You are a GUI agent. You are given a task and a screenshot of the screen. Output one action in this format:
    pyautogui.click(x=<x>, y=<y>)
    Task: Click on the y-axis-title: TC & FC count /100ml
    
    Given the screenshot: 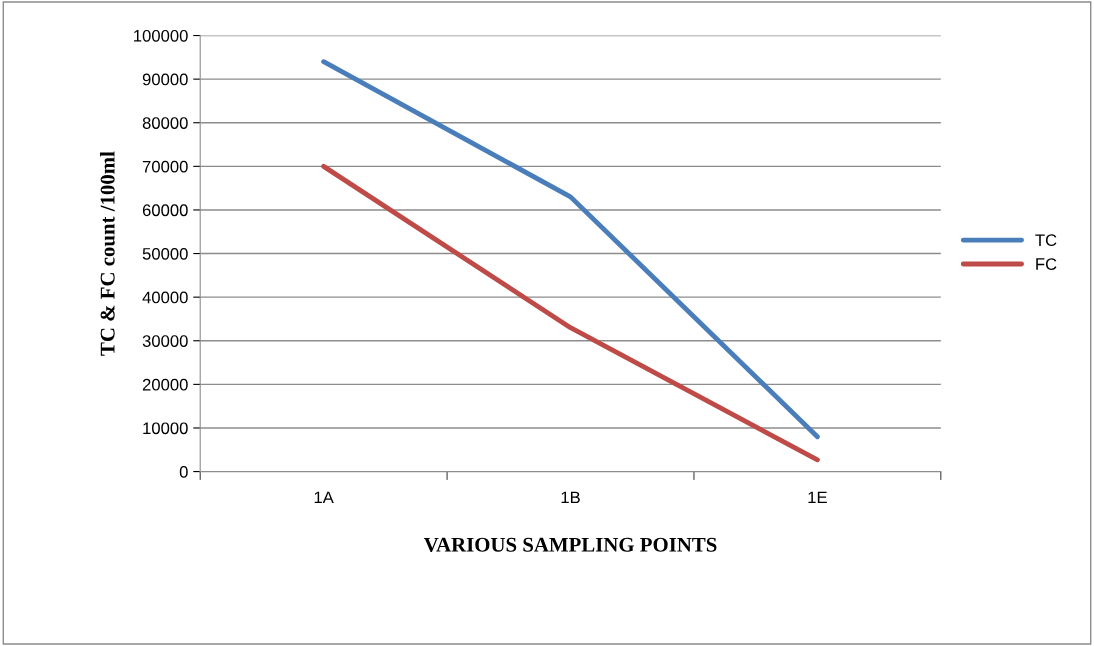 What is the action you would take?
    pyautogui.click(x=107, y=253)
    